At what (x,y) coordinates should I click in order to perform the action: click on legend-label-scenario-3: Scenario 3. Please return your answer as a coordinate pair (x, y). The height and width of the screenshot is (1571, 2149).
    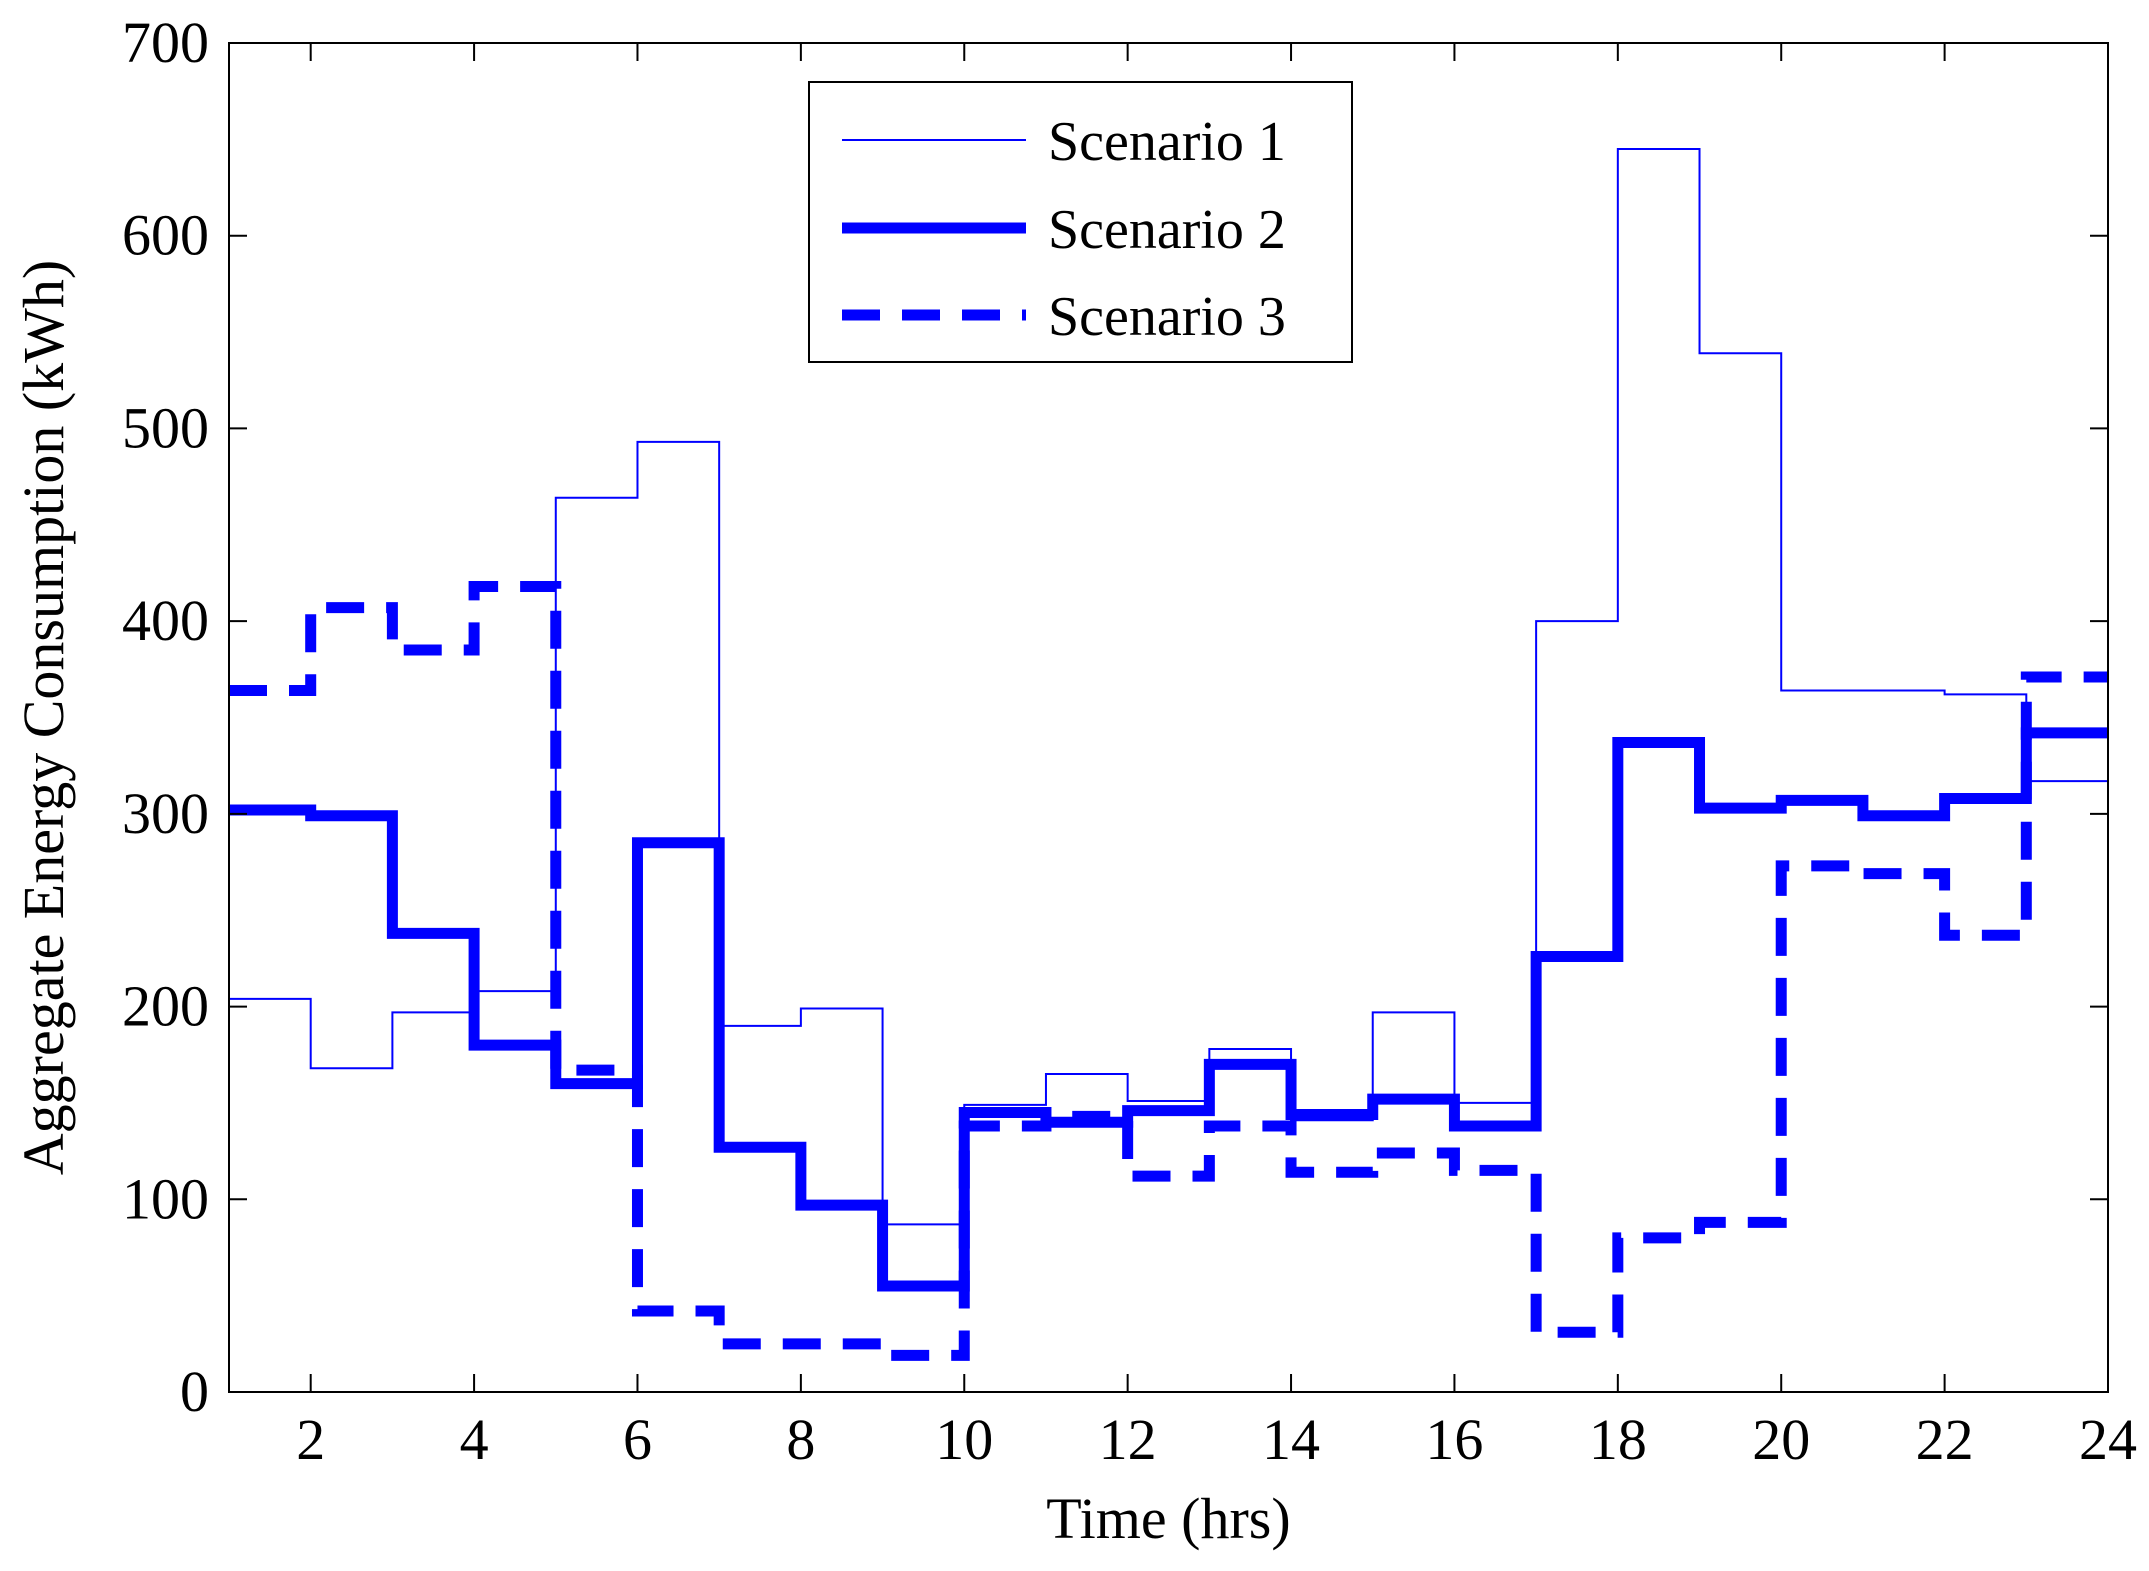
    Looking at the image, I should click on (1167, 317).